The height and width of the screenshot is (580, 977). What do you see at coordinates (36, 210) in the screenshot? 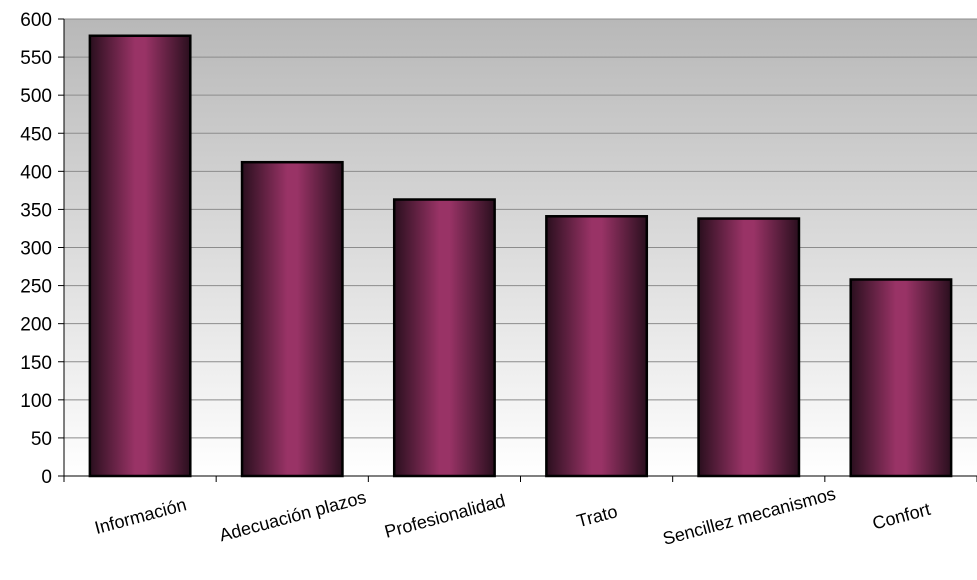
I see `y-tick-label: 350` at bounding box center [36, 210].